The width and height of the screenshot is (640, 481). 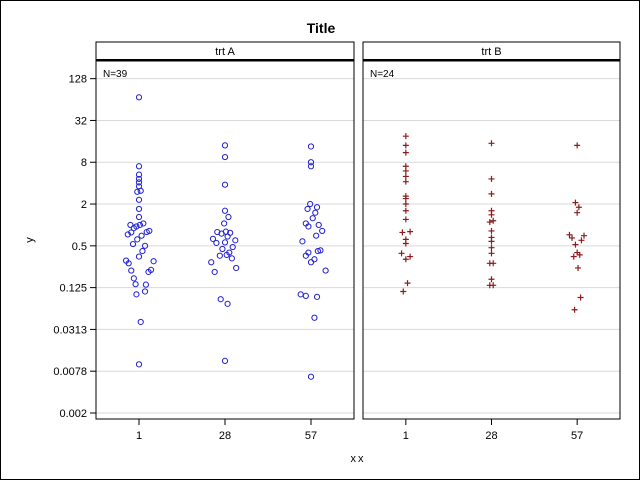 What do you see at coordinates (79, 247) in the screenshot?
I see `y-tick-label: 0.5` at bounding box center [79, 247].